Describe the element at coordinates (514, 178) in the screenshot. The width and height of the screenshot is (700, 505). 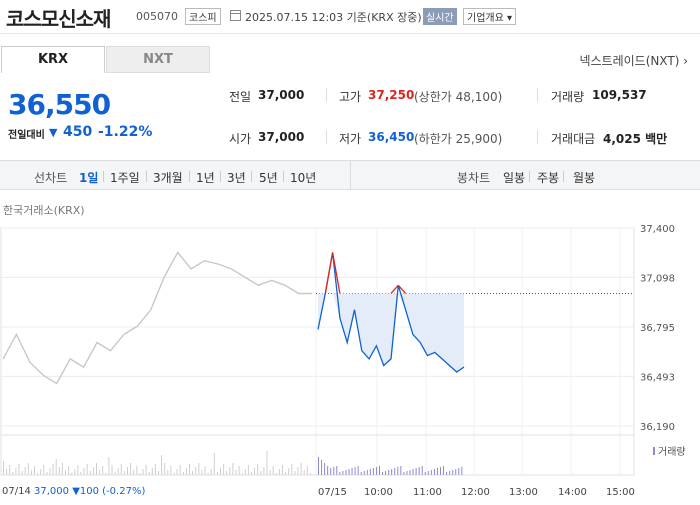
I see `candle-daily: 일봉` at that location.